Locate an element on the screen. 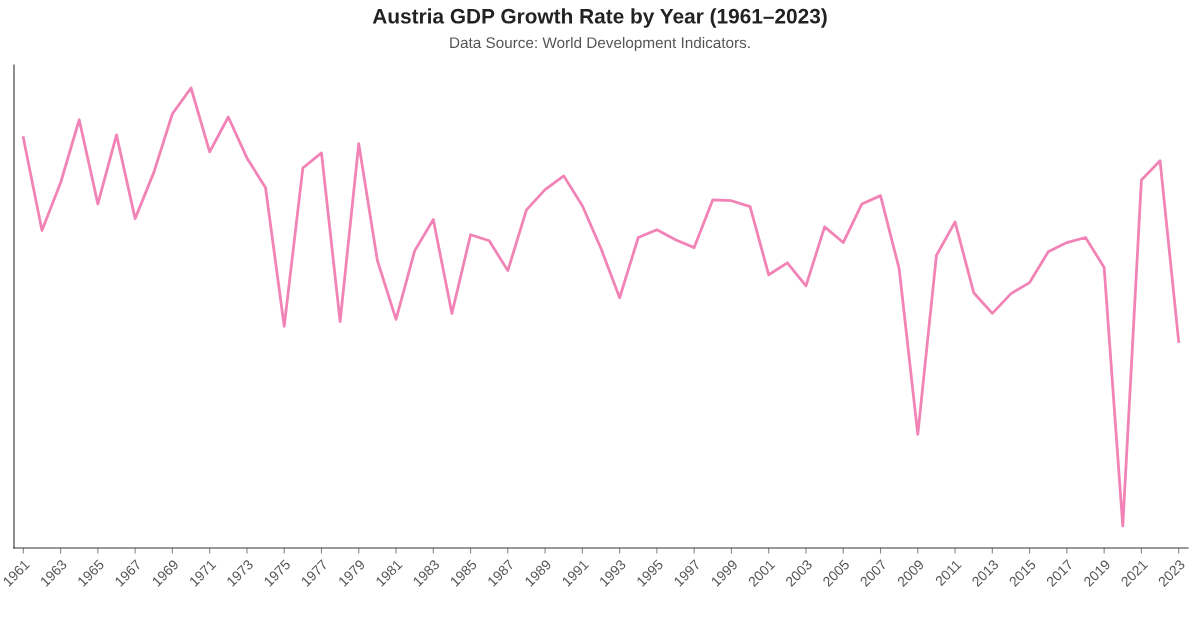 The image size is (1200, 628). chart-subtitle: Data Source: World Development Indicators. is located at coordinates (600, 44).